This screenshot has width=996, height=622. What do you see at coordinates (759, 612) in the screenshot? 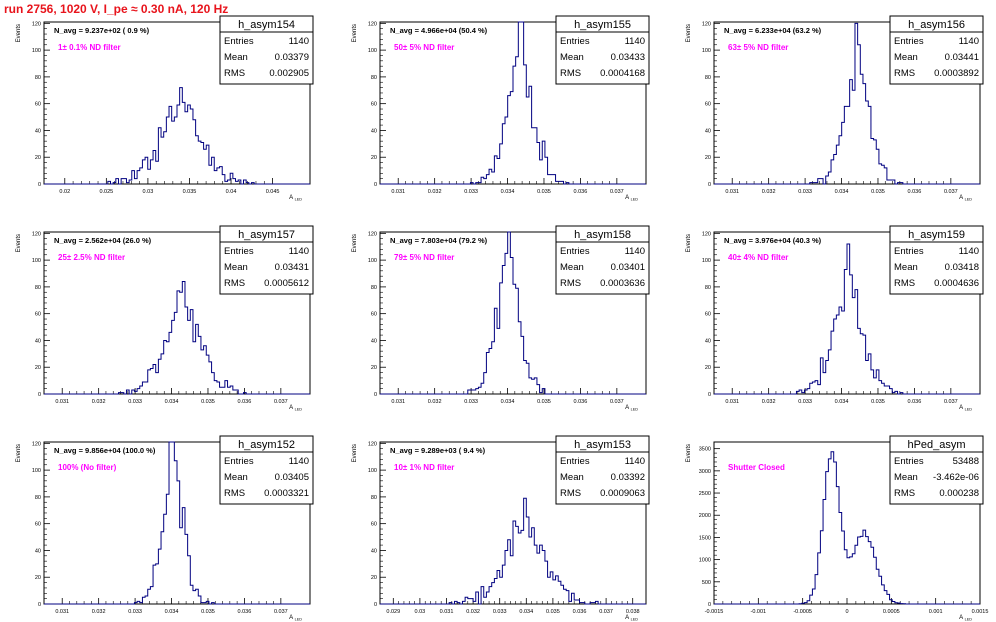
I see `x-tick-label: -0.001` at bounding box center [759, 612].